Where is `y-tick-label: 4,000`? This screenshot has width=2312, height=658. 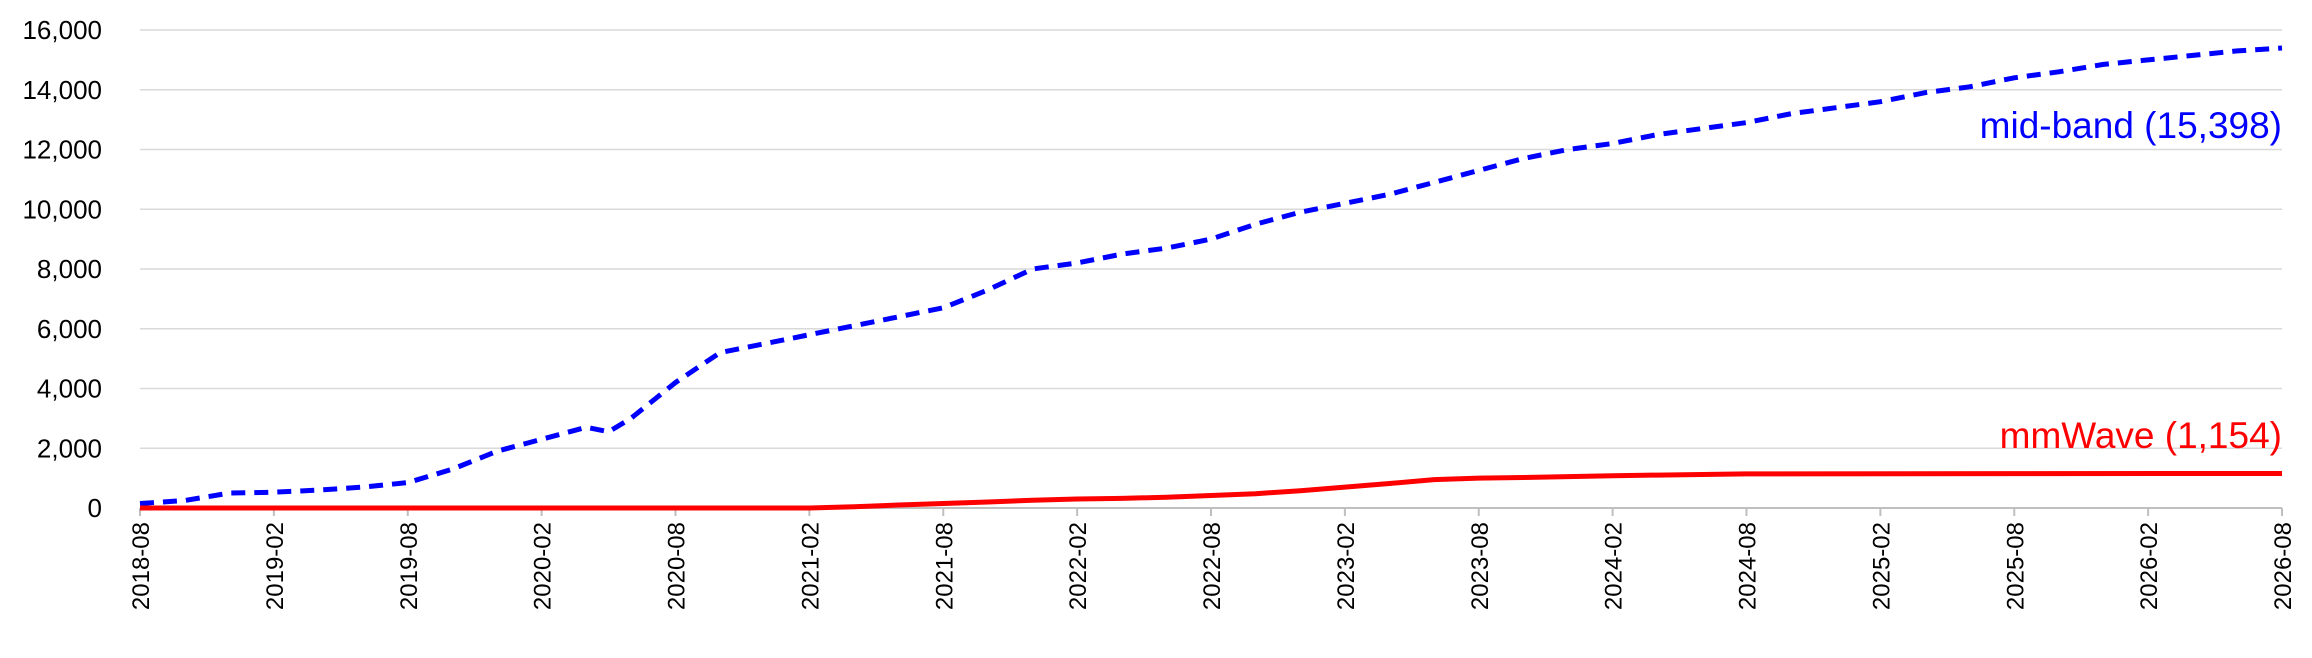
y-tick-label: 4,000 is located at coordinates (69, 389).